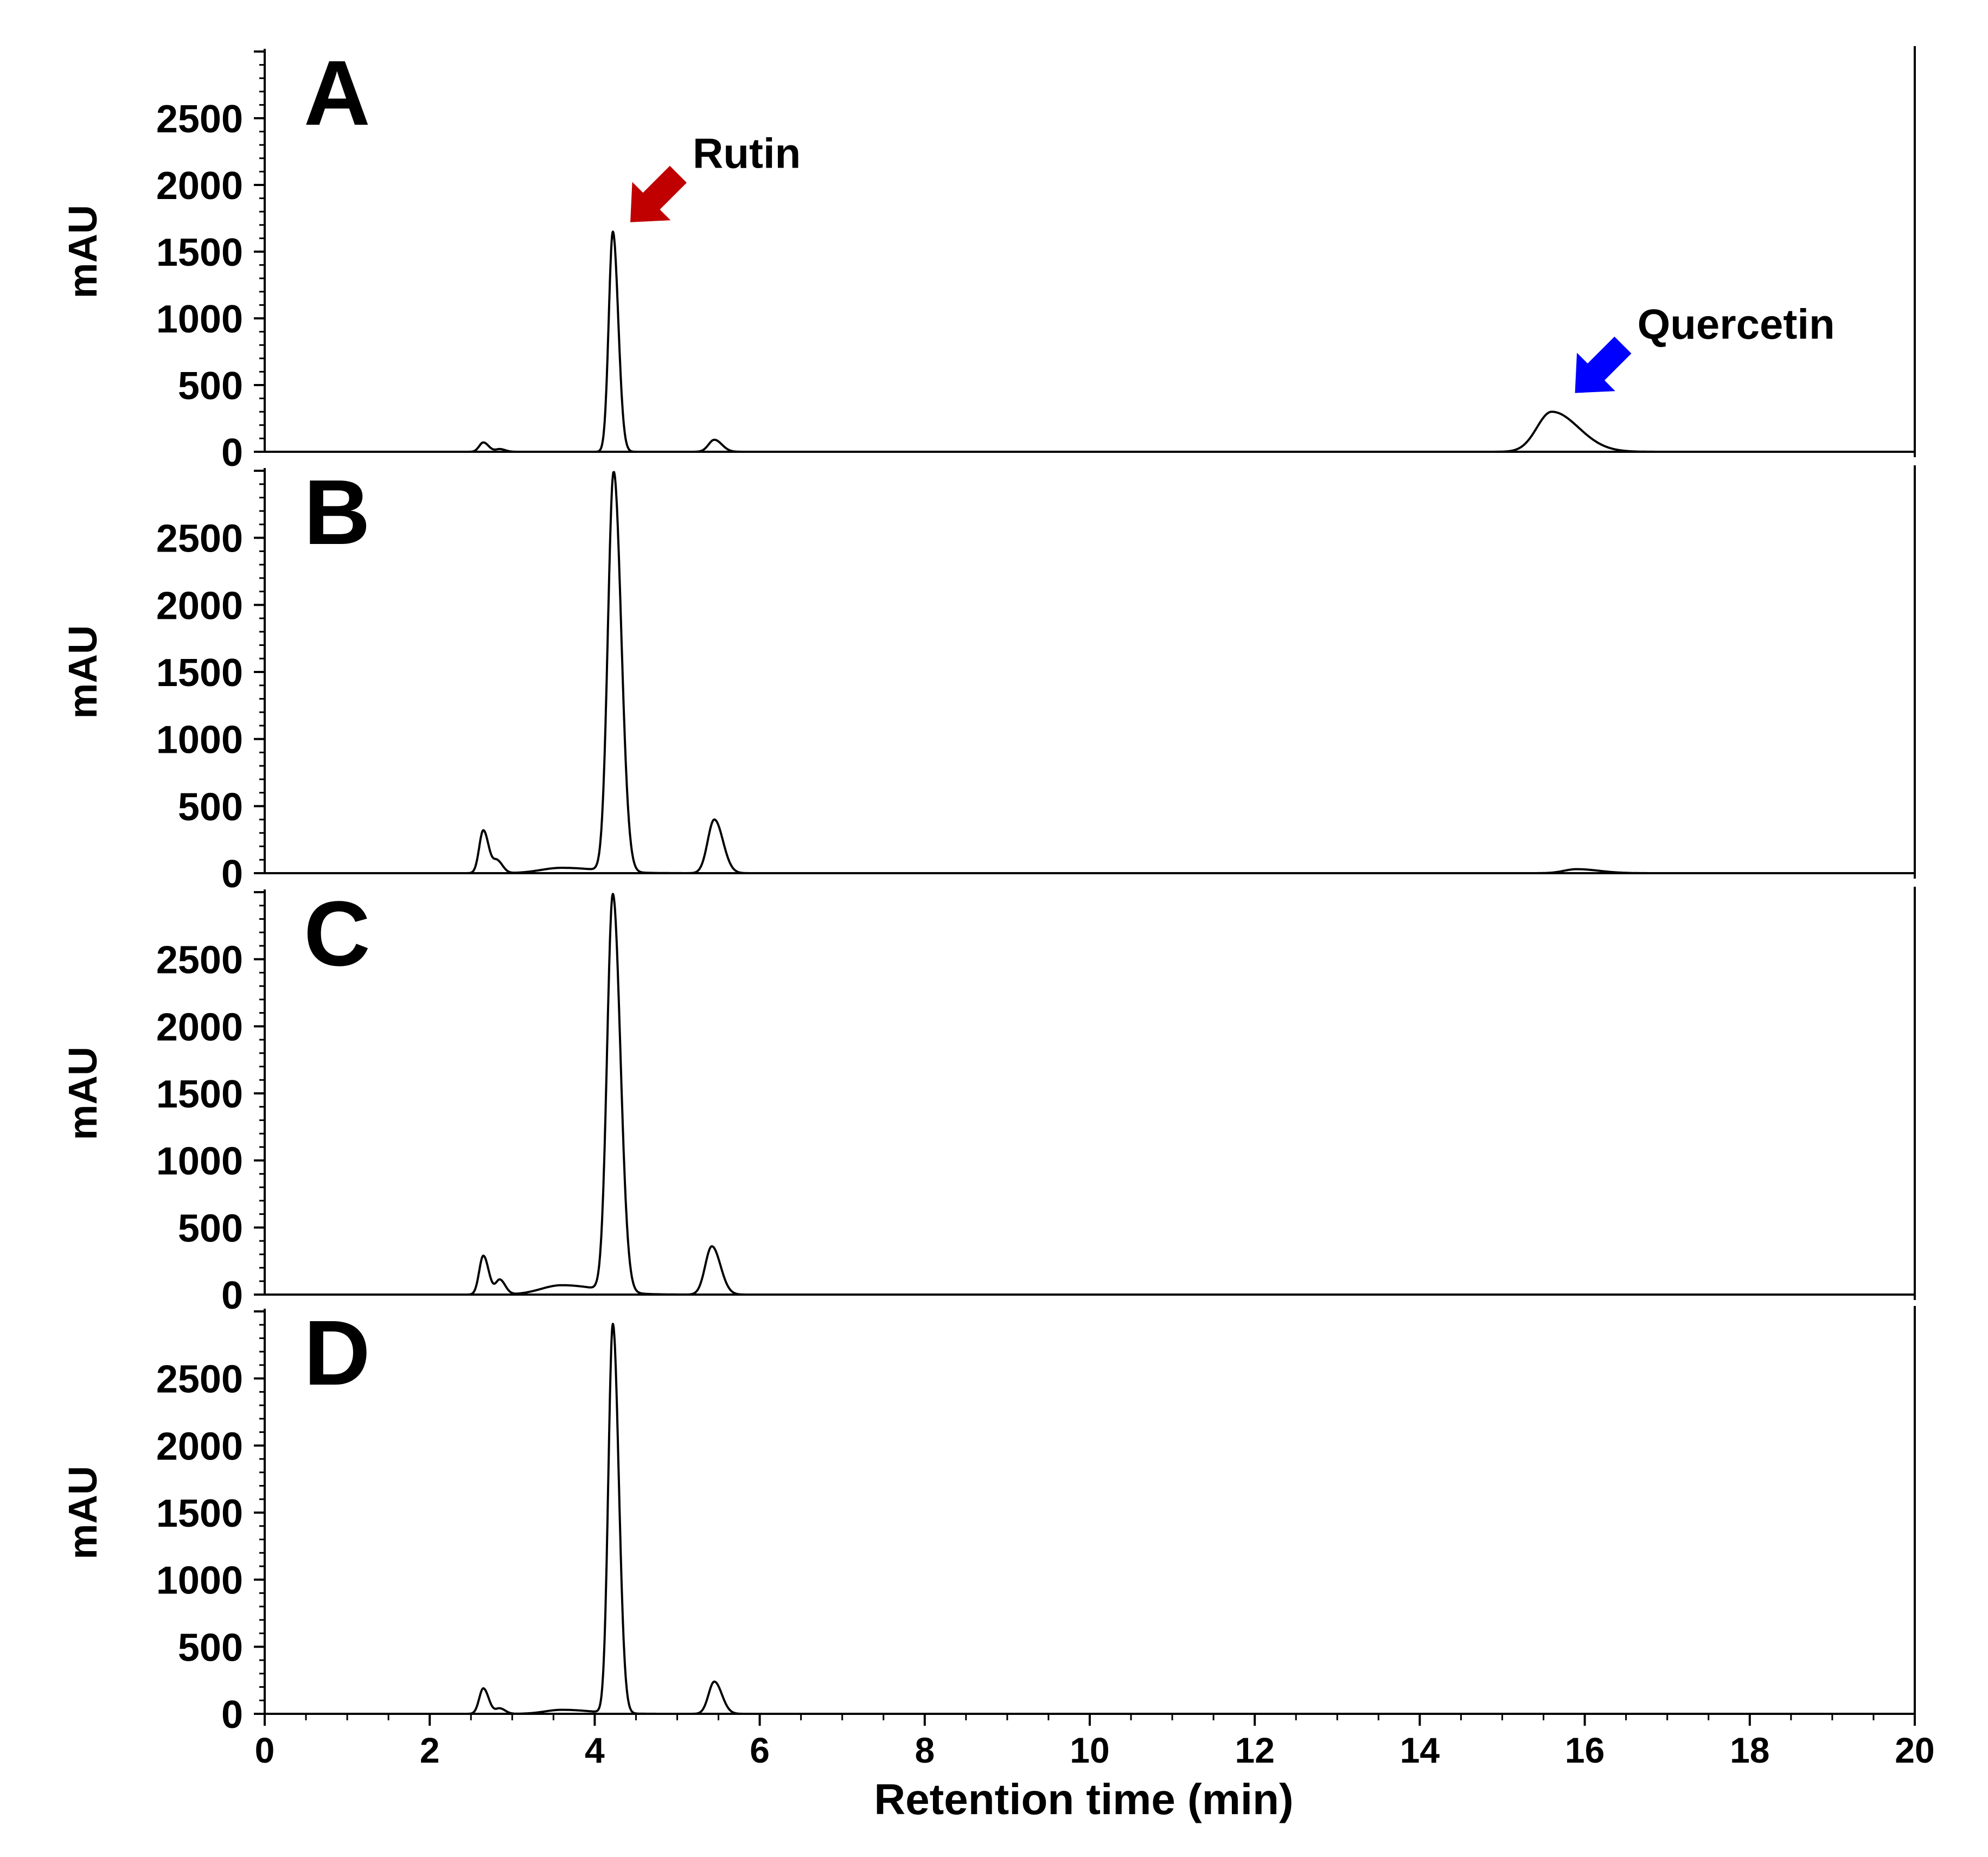 The height and width of the screenshot is (1857, 1988). Describe the element at coordinates (337, 93) in the screenshot. I see `panel-letter: A` at that location.